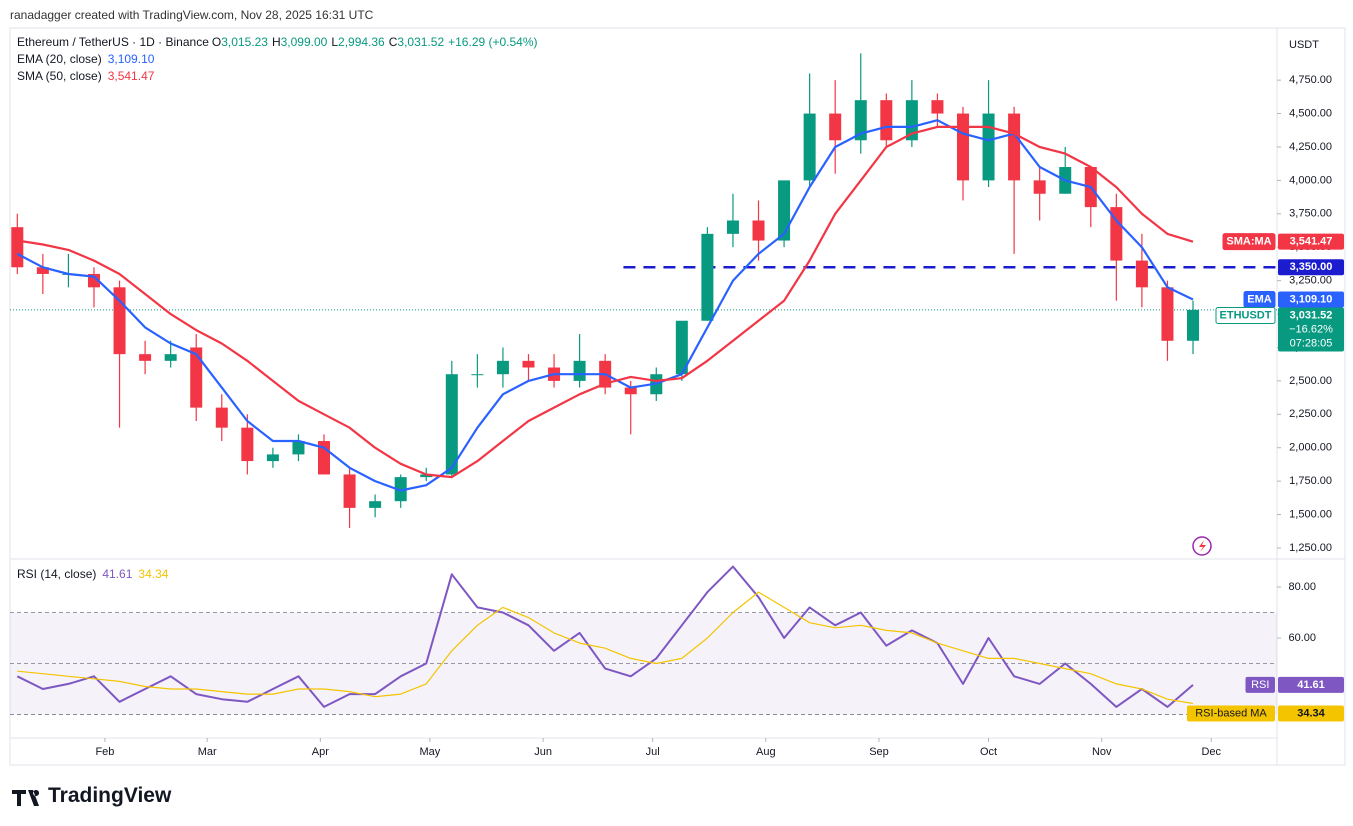  I want to click on y-tick-label: 1,750.00, so click(1310, 481).